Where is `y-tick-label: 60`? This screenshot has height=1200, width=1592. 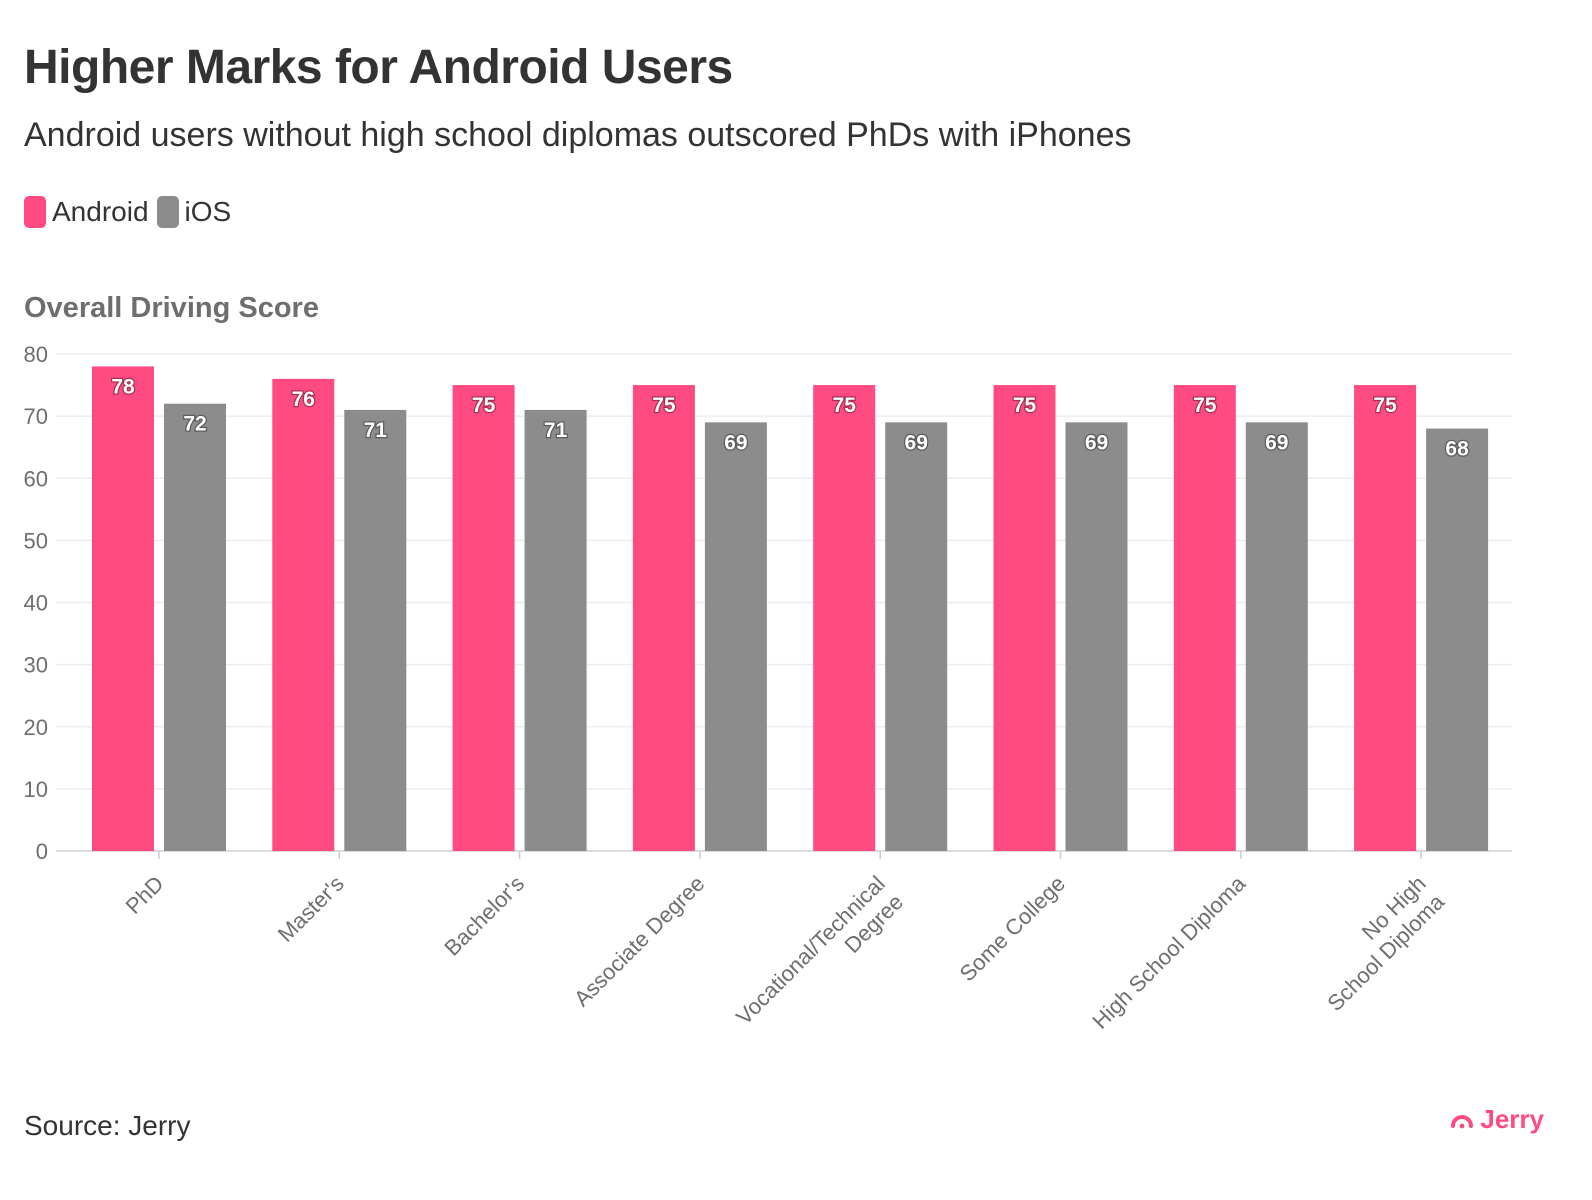
y-tick-label: 60 is located at coordinates (36, 478).